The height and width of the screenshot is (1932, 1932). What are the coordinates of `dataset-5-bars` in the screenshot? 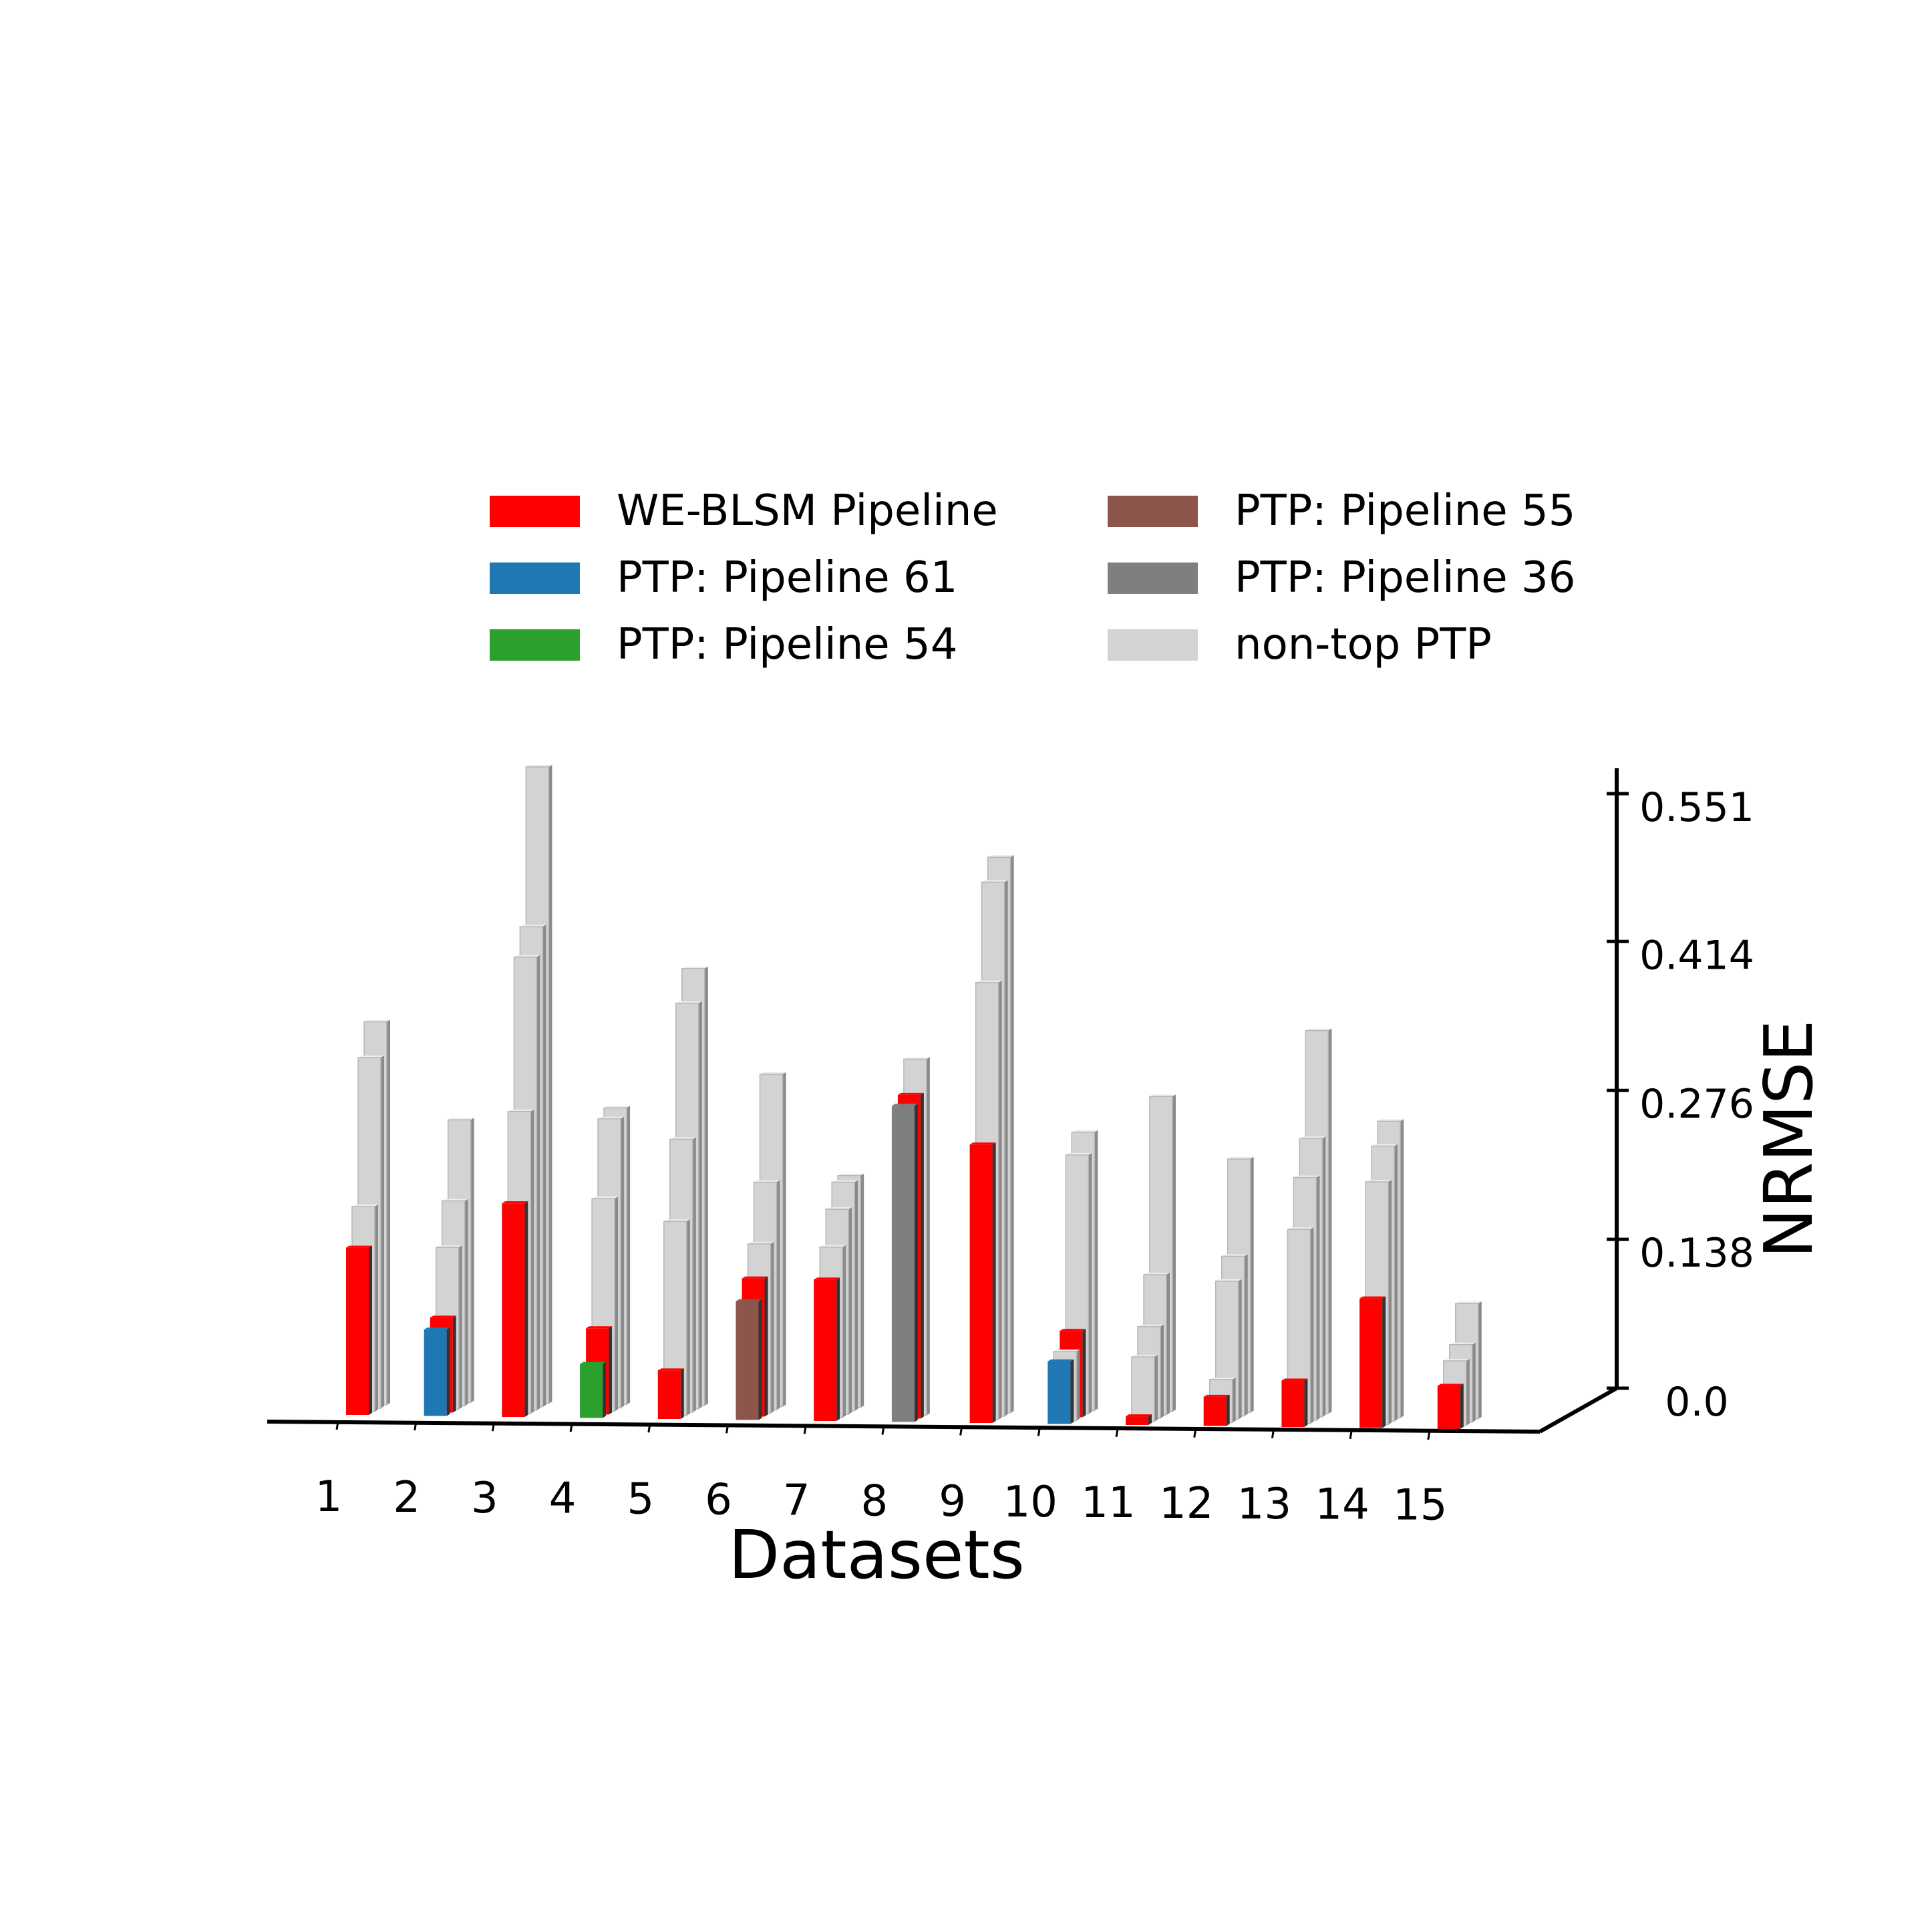 It's located at (682, 1192).